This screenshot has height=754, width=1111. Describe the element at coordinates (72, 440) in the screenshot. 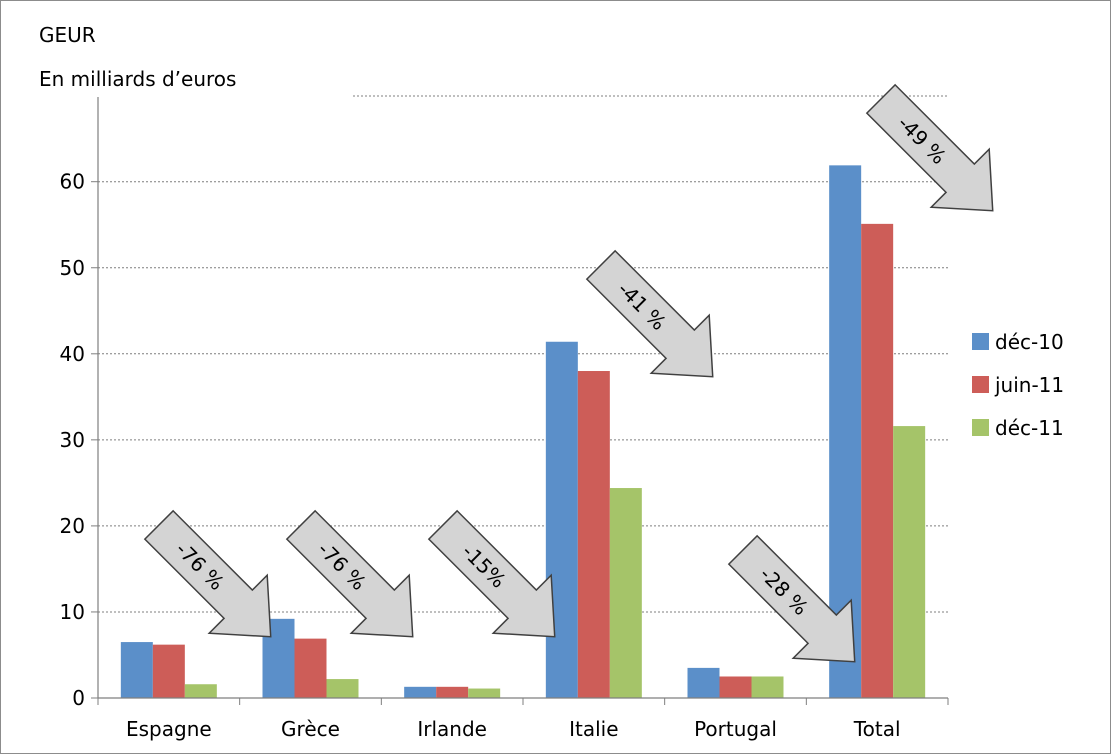

I see `y-tick-label: 30` at that location.